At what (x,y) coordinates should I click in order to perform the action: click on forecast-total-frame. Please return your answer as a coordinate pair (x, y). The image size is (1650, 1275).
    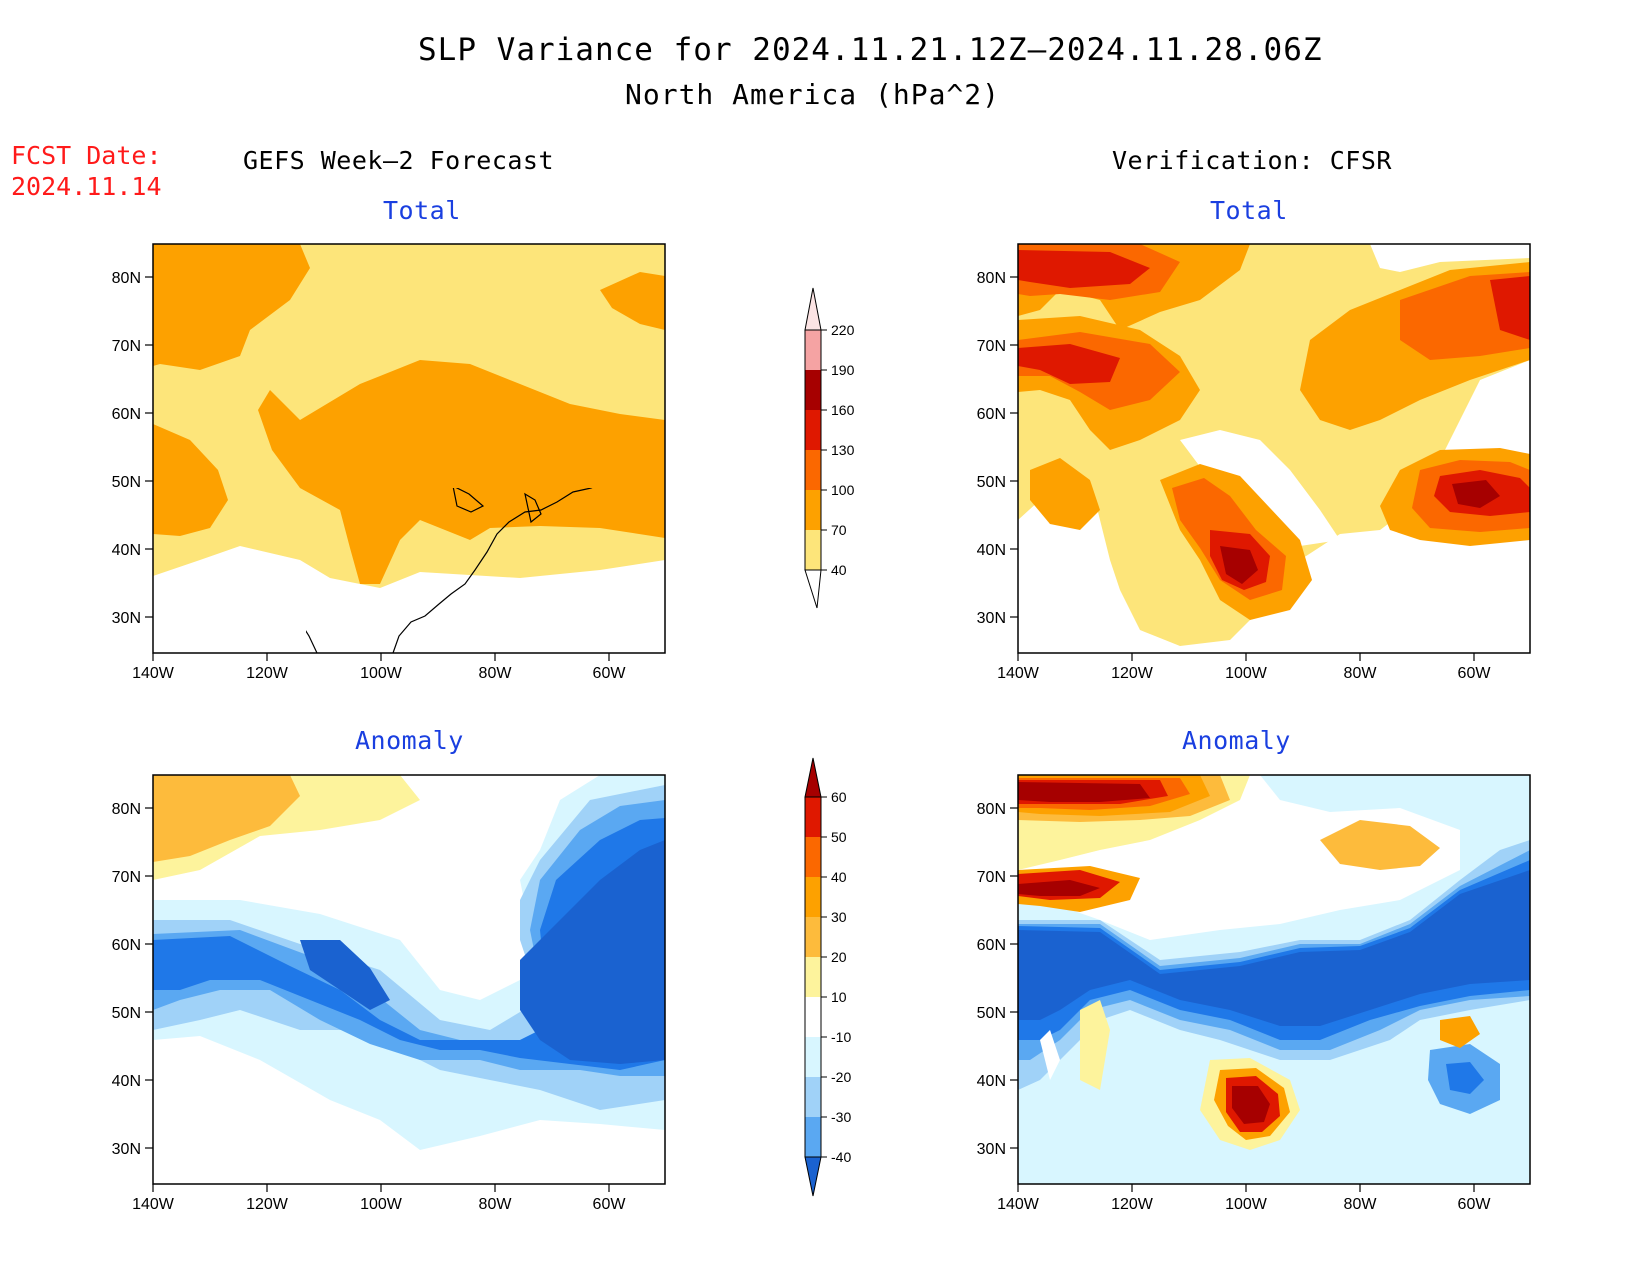
    Looking at the image, I should click on (409, 448).